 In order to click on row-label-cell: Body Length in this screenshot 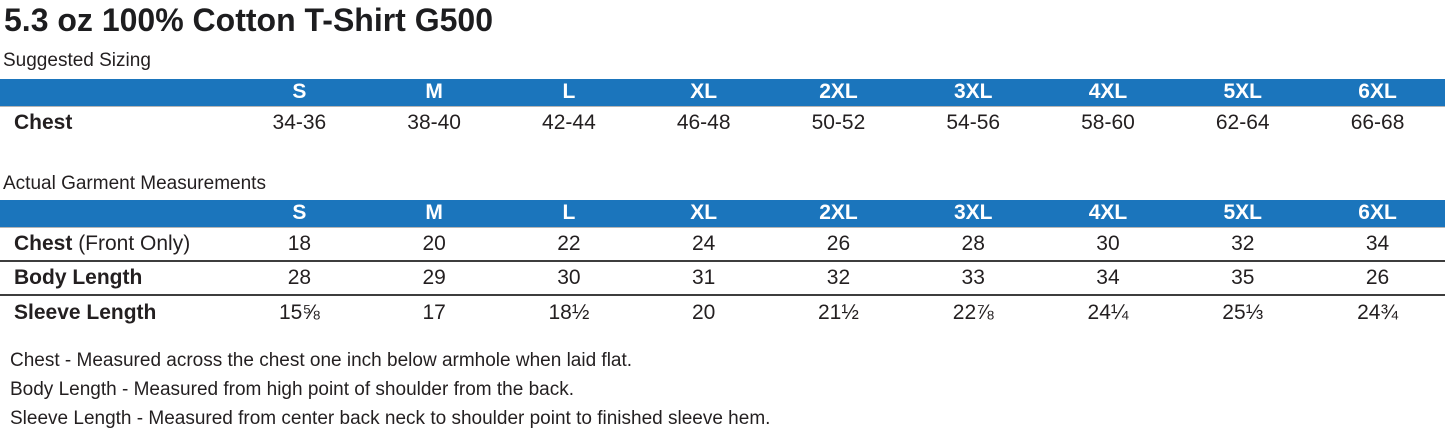, I will do `click(116, 277)`.